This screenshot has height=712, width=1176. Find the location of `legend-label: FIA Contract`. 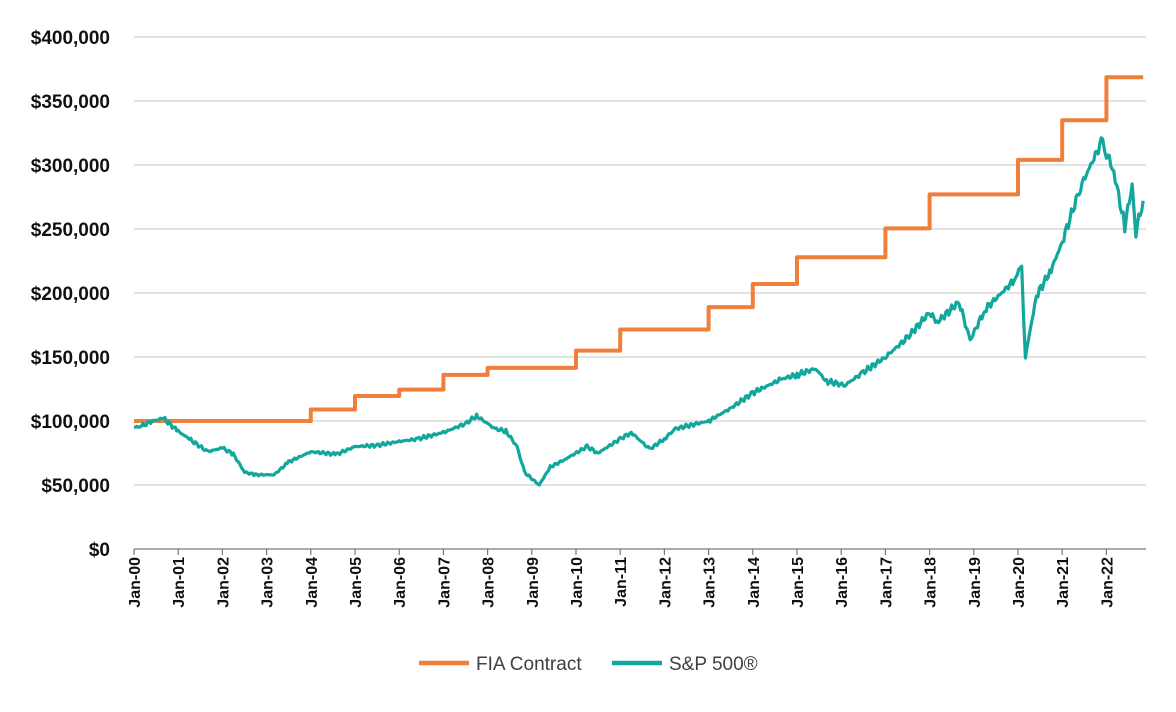

legend-label: FIA Contract is located at coordinates (529, 664).